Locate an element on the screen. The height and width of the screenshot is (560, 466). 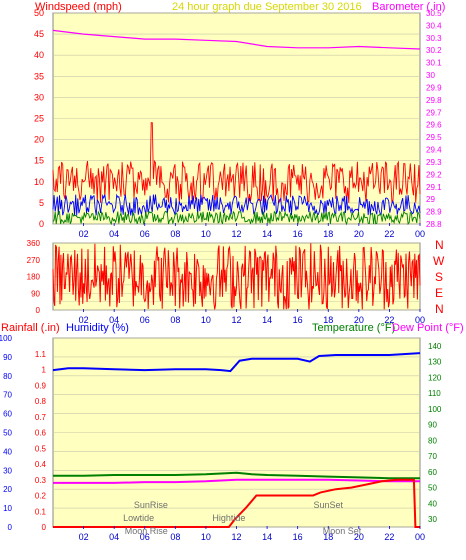
temperature-tick-label: 140 is located at coordinates (435, 346).